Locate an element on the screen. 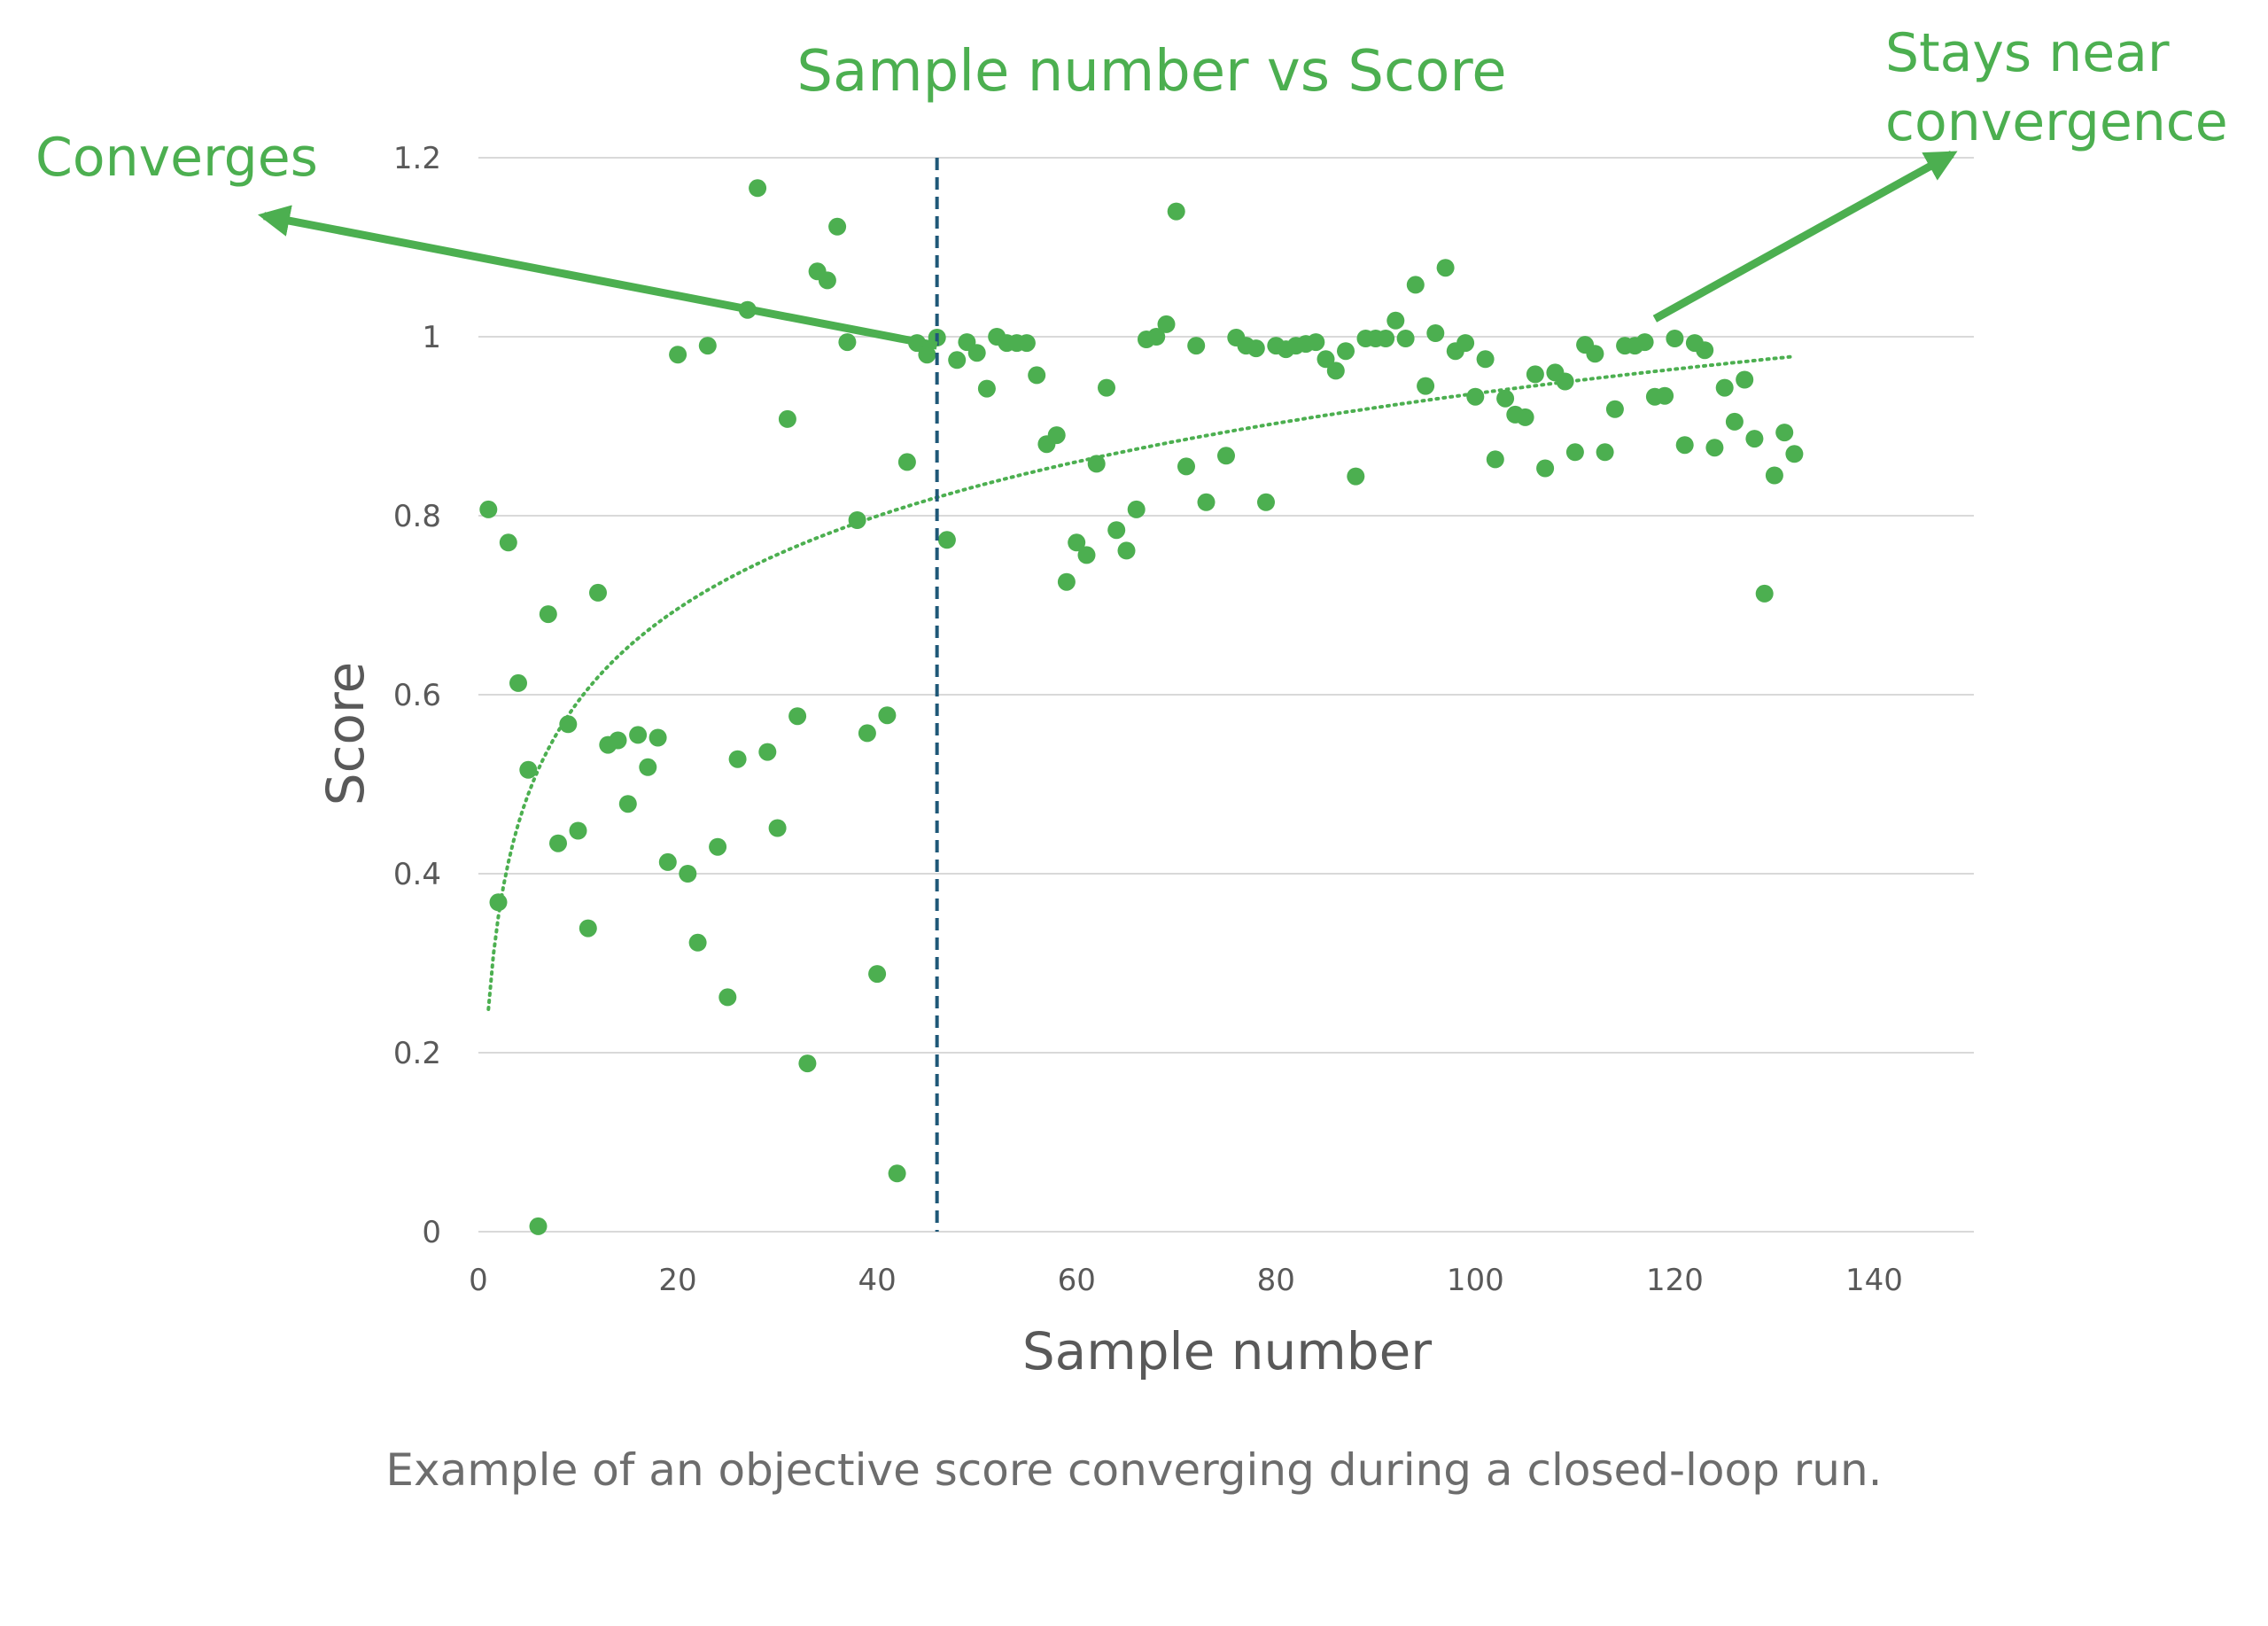 Image resolution: width=2268 pixels, height=1626 pixels. x-tick-label: 0 is located at coordinates (478, 1280).